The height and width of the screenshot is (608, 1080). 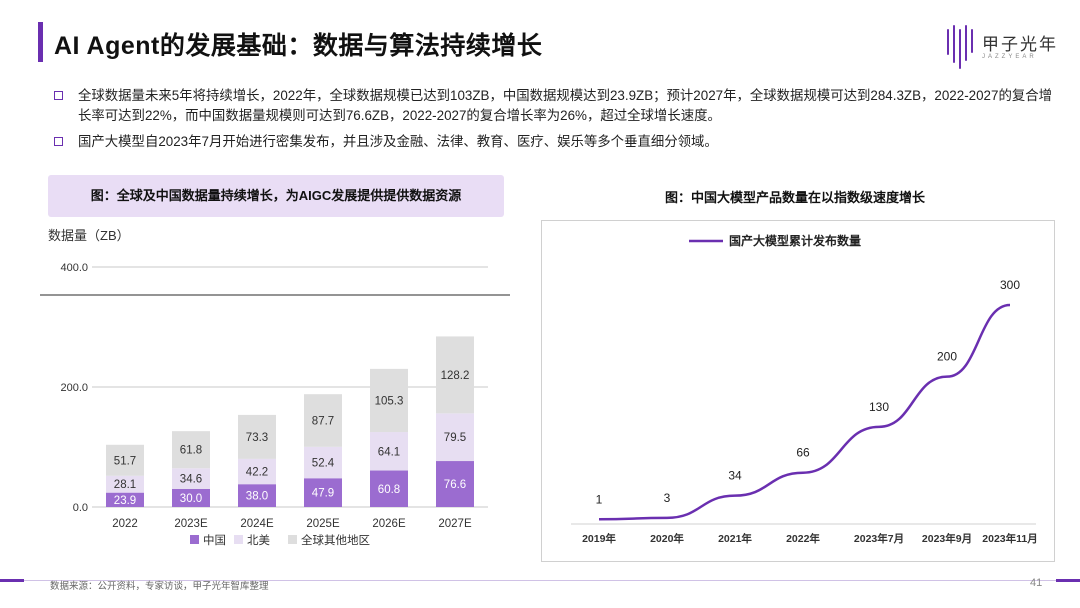 I want to click on data-label: 79.5, so click(x=455, y=438).